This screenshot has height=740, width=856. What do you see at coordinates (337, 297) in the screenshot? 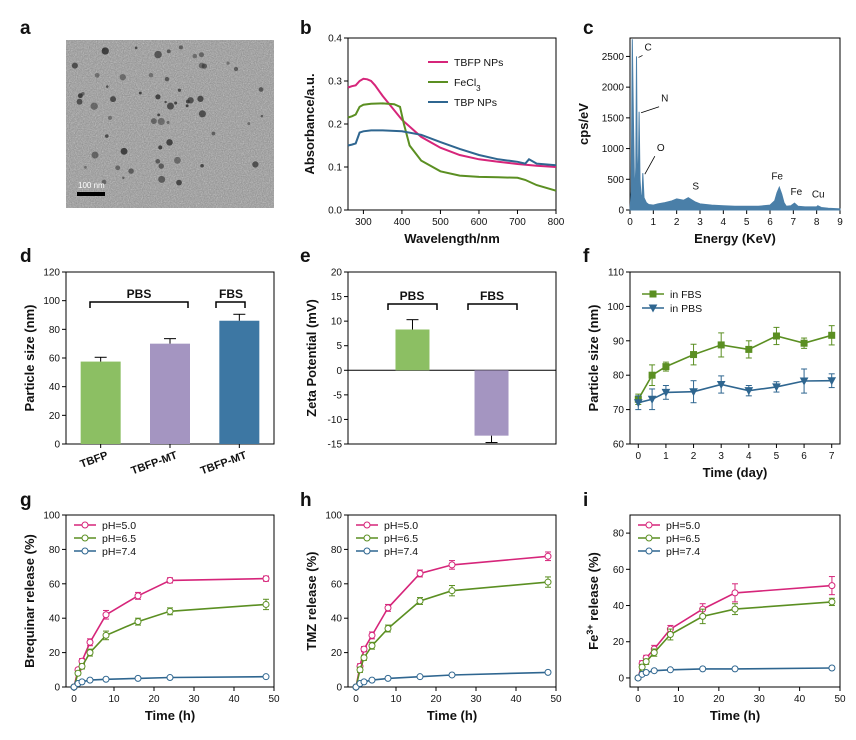
I see `y-tick-label: 15` at bounding box center [337, 297].